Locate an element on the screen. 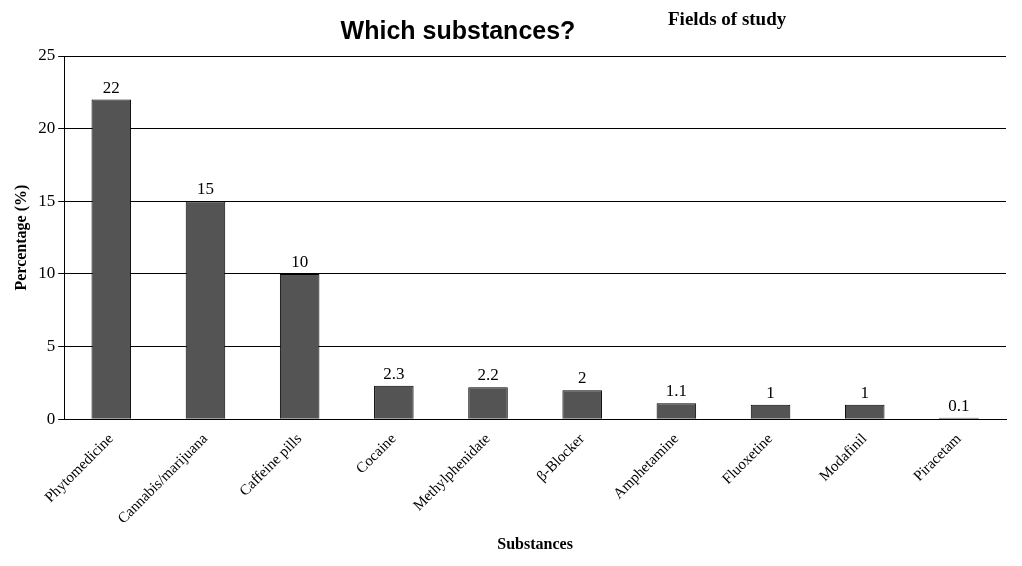  data-label: 2.2 is located at coordinates (488, 375).